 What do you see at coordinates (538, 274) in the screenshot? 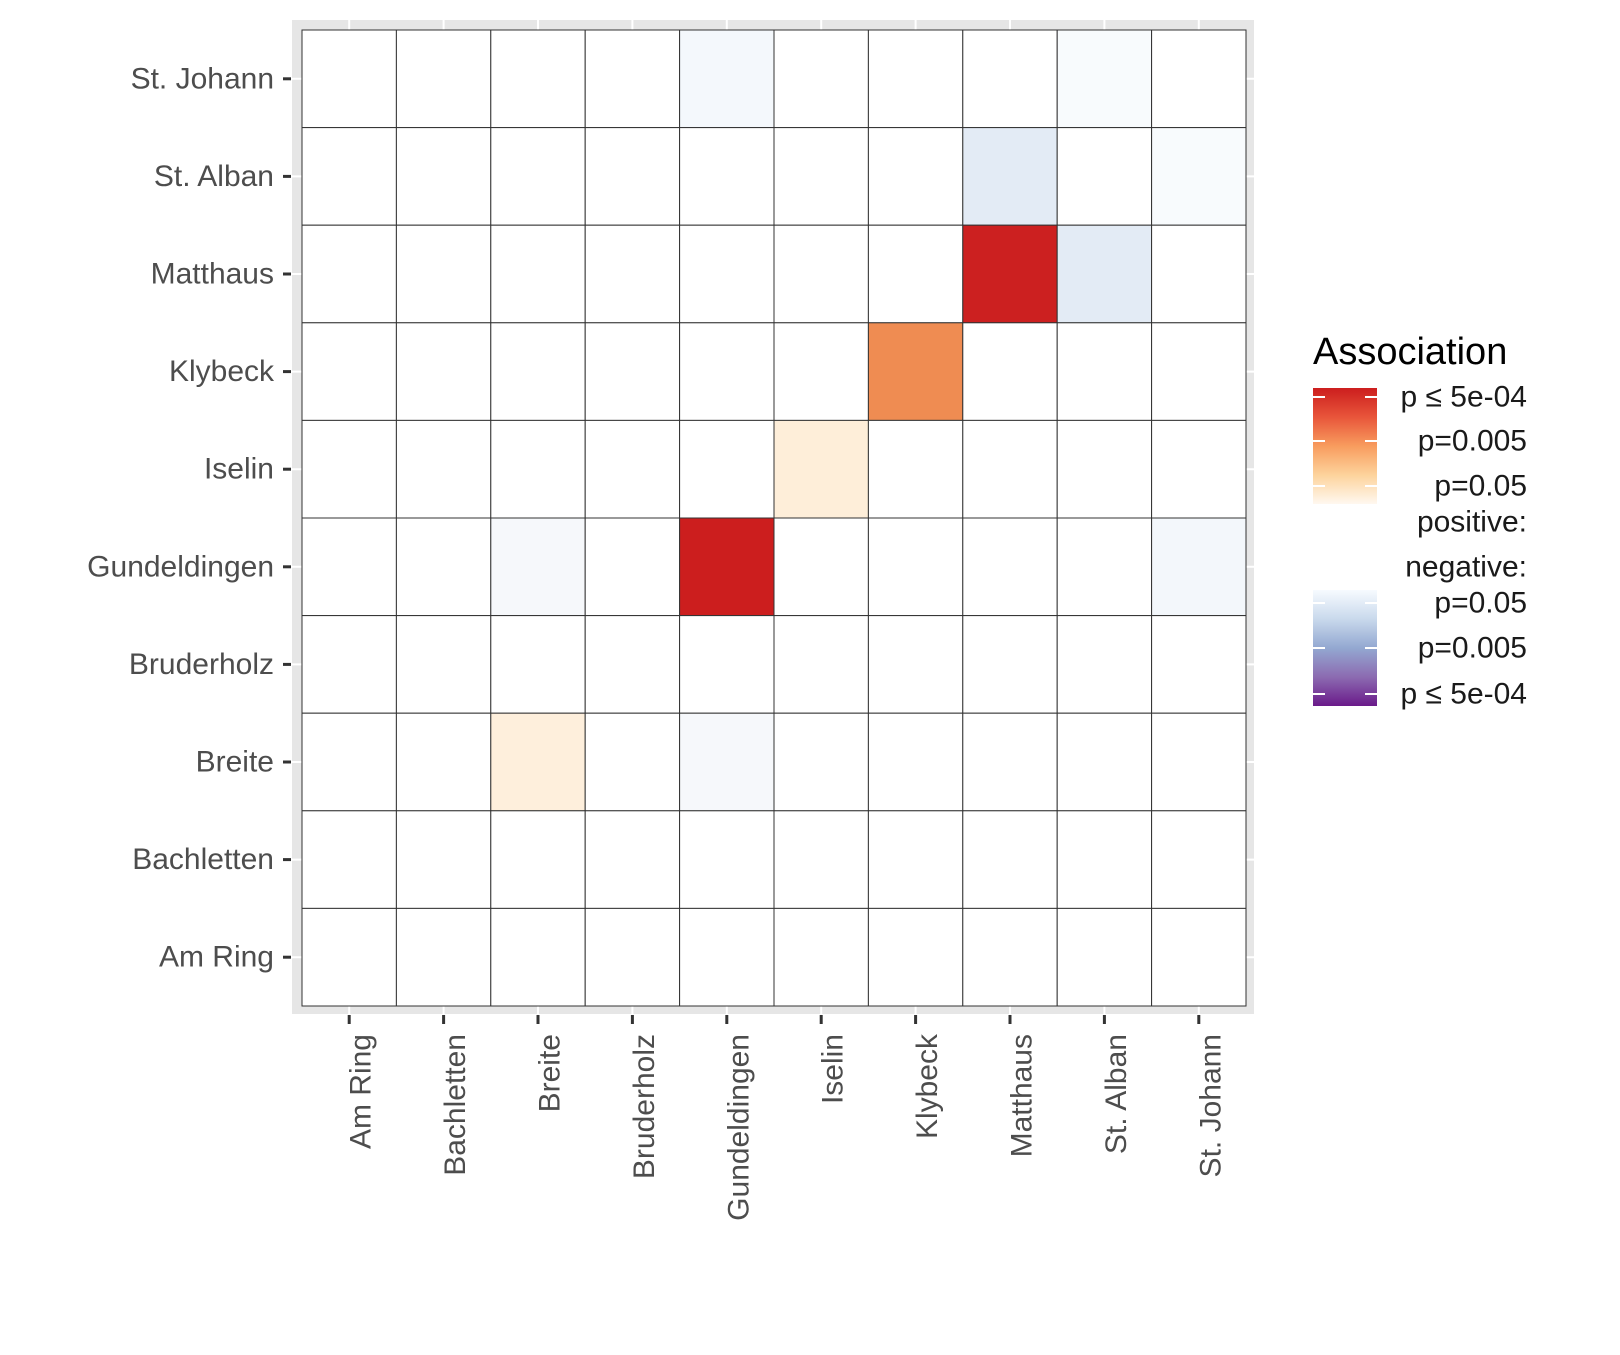
I see `cell-breite-matthaus` at bounding box center [538, 274].